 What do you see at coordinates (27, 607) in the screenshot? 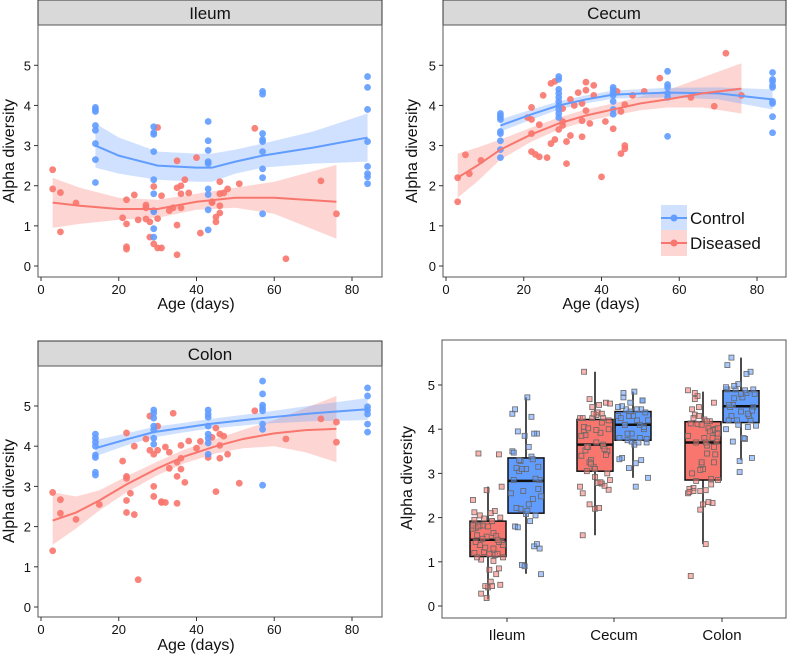
I see `y-tick-label-colon: 0` at bounding box center [27, 607].